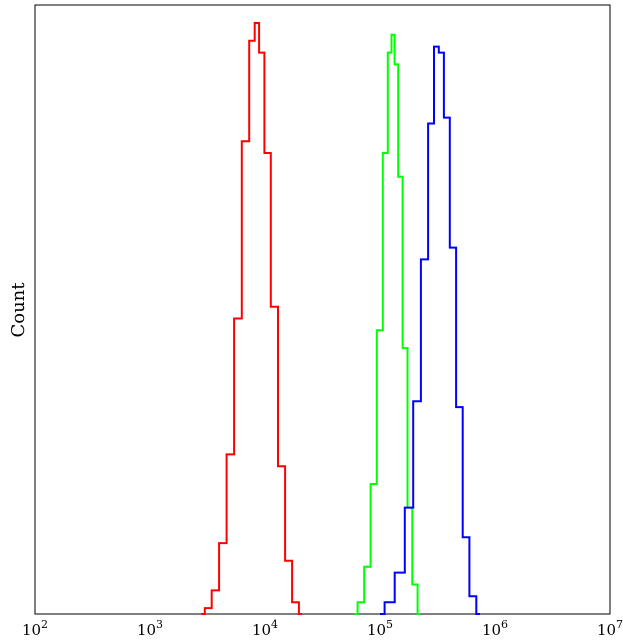  Describe the element at coordinates (44, 624) in the screenshot. I see `x-tick-exponent: 2` at that location.